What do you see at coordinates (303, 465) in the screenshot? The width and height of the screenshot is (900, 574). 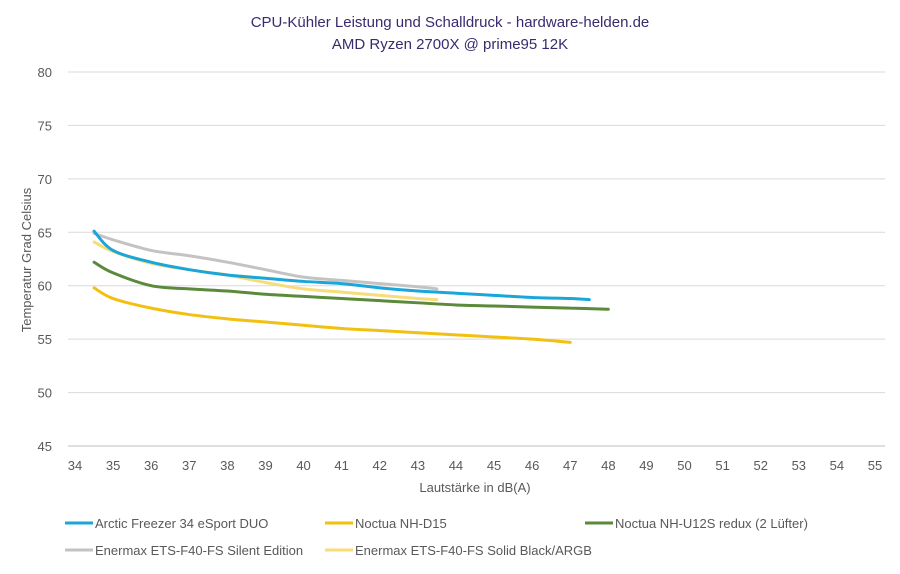 I see `x-tick-label: 40` at bounding box center [303, 465].